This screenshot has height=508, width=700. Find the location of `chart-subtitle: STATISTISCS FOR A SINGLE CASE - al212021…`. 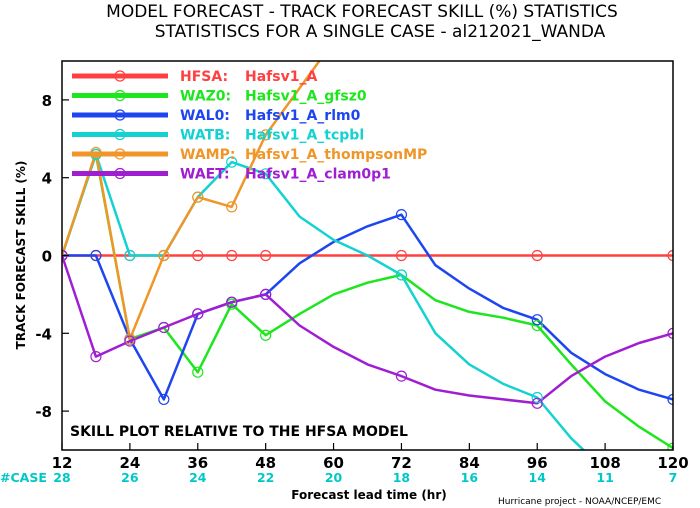

chart-subtitle: STATISTISCS FOR A SINGLE CASE - al212021… is located at coordinates (380, 32).